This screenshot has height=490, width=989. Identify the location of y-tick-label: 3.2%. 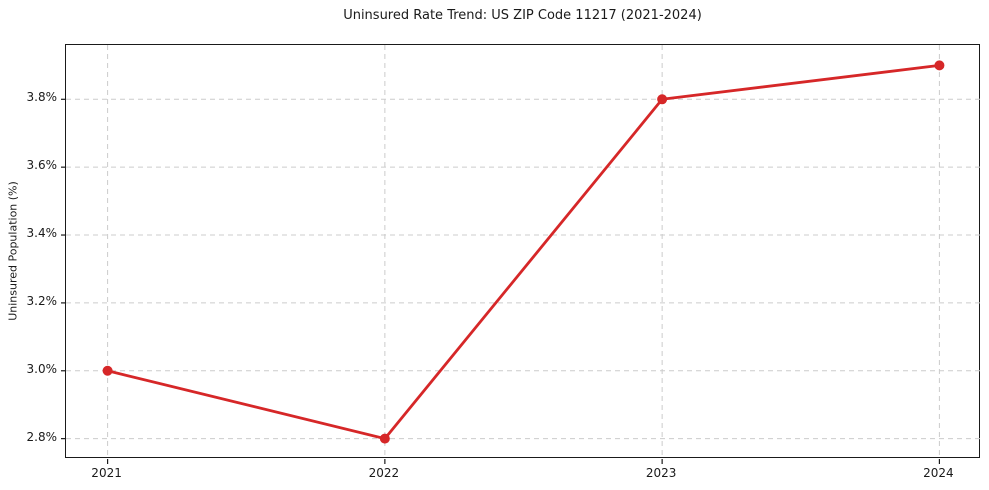
(42, 300).